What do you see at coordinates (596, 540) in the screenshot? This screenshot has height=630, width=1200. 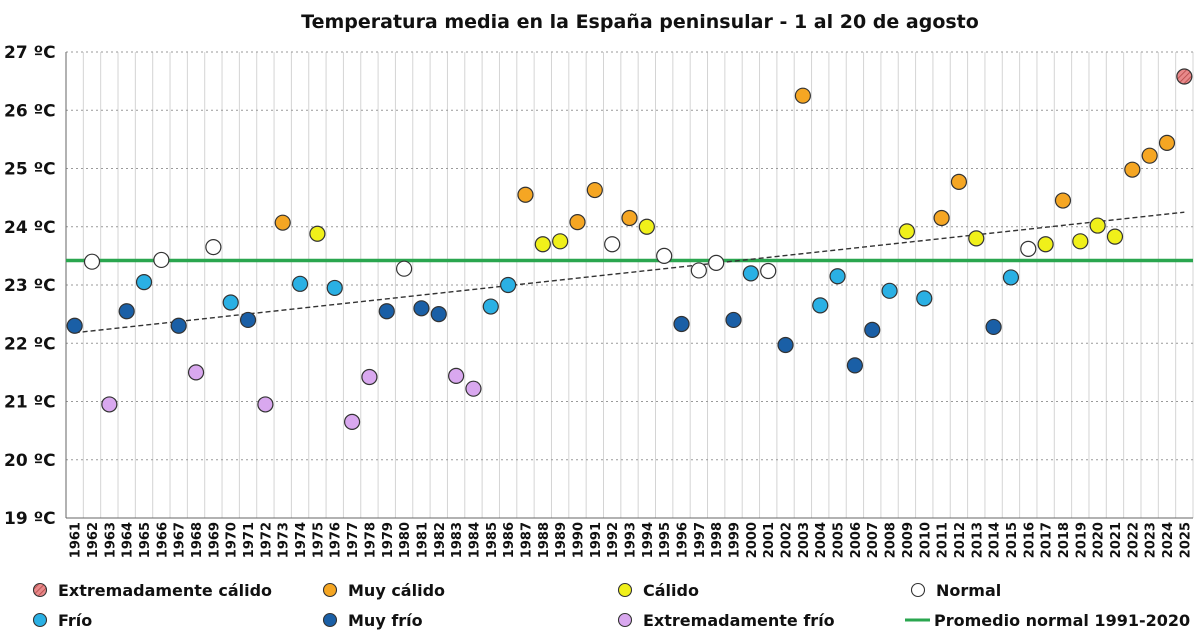 I see `x-tick-label: 1991` at bounding box center [596, 540].